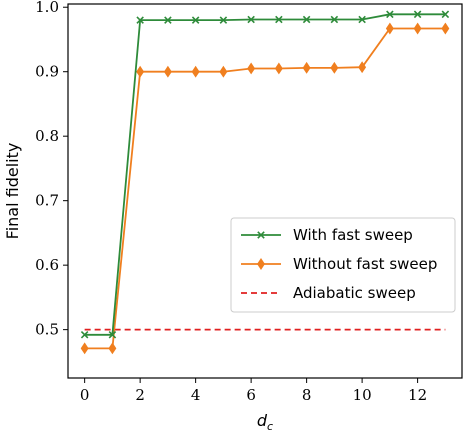 The width and height of the screenshot is (474, 432). Describe the element at coordinates (262, 420) in the screenshot. I see `x-axis-label-main: d` at that location.